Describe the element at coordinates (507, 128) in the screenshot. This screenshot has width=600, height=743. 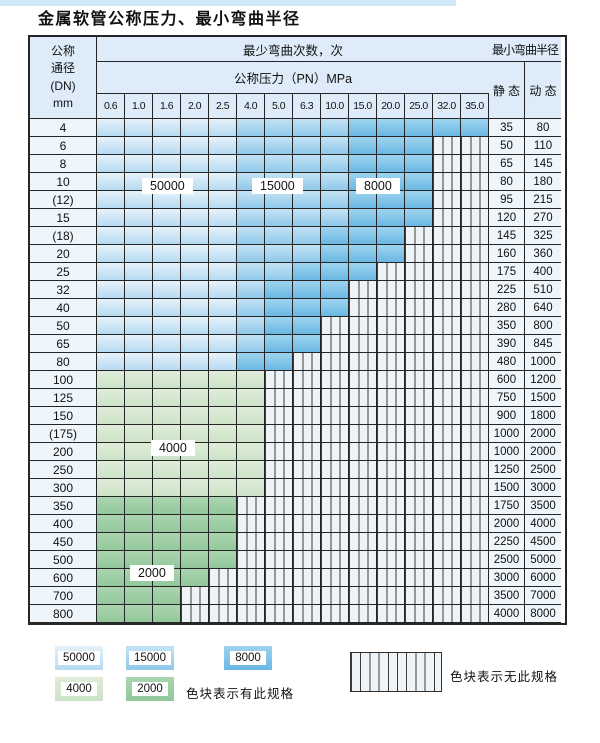
I see `static-value-cell: 35` at that location.